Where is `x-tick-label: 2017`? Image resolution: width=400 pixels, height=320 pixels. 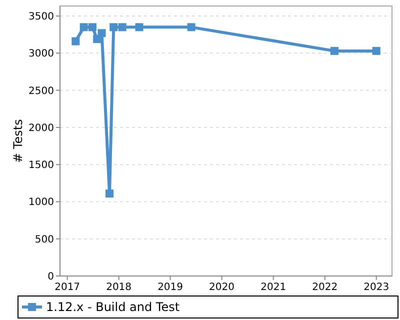
x-tick-label: 2017 is located at coordinates (67, 287).